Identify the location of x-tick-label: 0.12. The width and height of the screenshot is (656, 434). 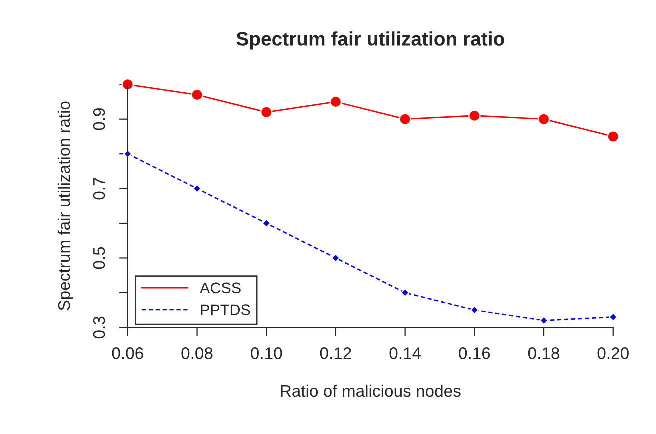
(336, 354).